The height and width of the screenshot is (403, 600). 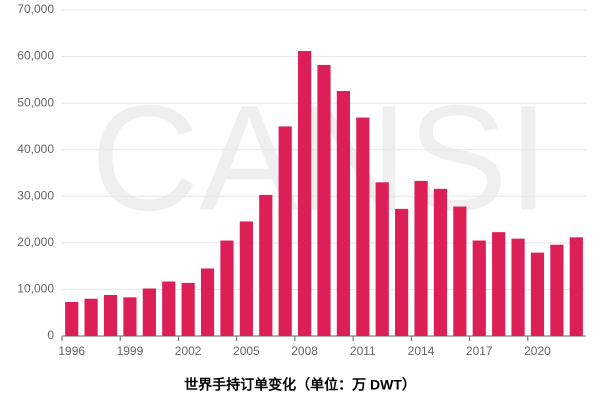 I want to click on y-tick-label: 20,000, so click(x=35, y=242).